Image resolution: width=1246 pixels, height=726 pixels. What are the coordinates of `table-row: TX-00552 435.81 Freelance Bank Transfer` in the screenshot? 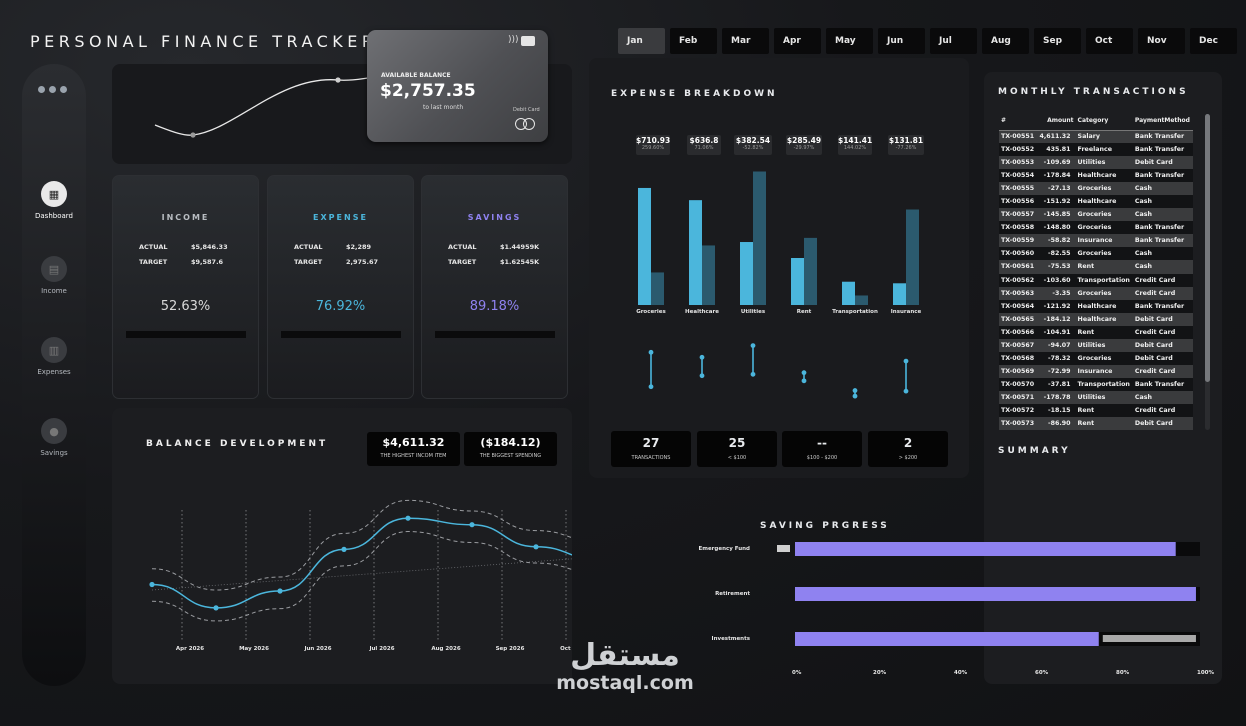 It's located at (1096, 150).